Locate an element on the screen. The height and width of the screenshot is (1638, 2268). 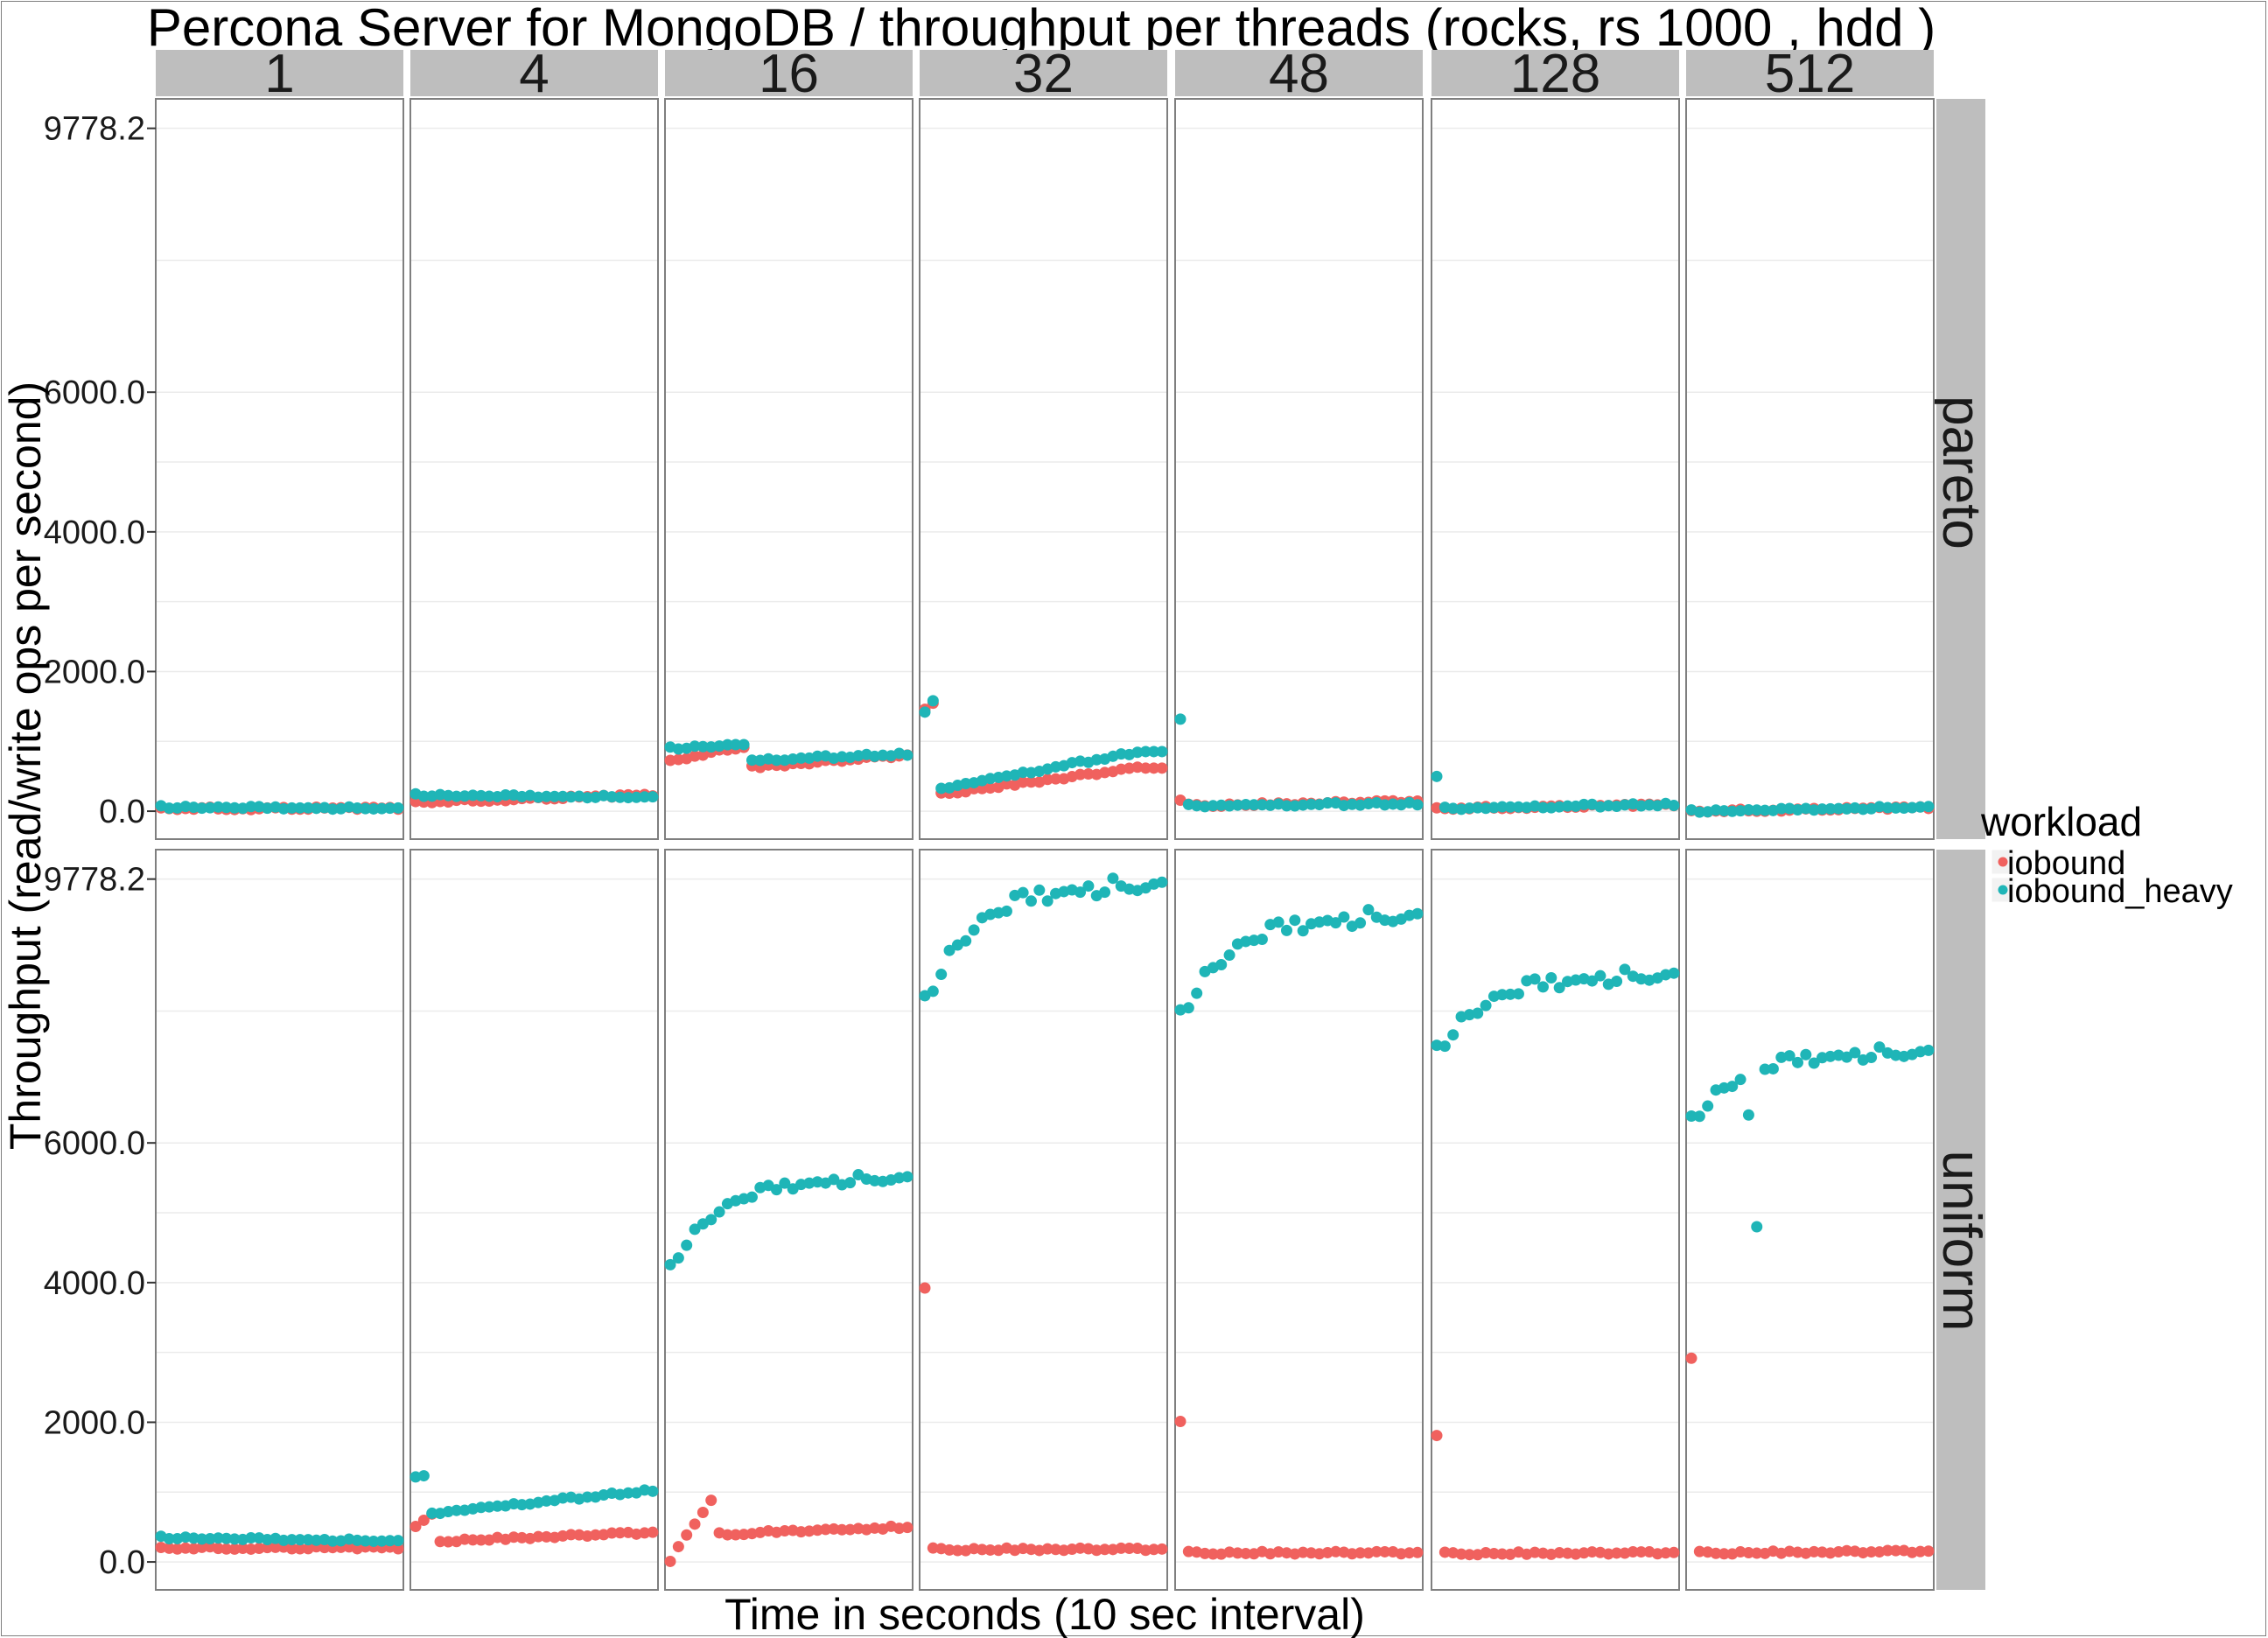
legend-key-iobound-heavy is located at coordinates (2003, 890).